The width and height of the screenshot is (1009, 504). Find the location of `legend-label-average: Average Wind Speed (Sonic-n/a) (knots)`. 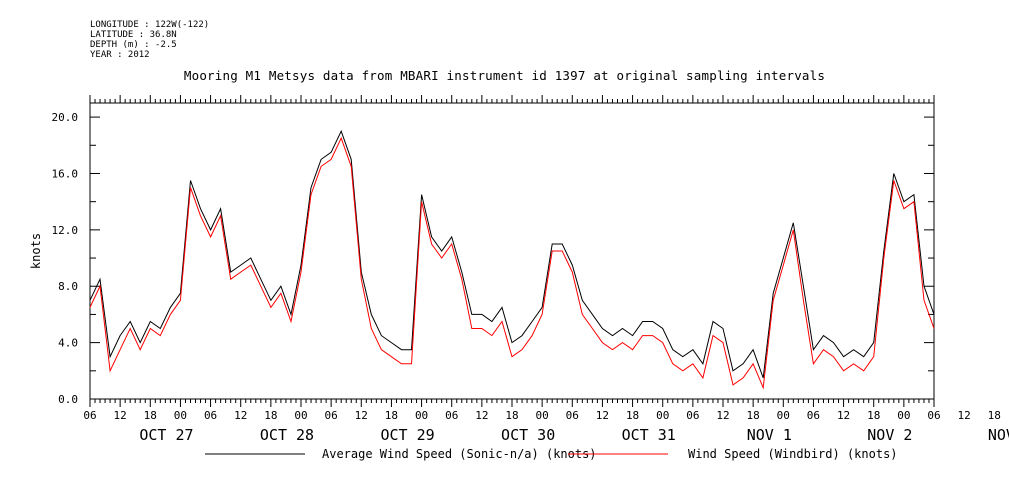

legend-label-average: Average Wind Speed (Sonic-n/a) (knots) is located at coordinates (459, 454).